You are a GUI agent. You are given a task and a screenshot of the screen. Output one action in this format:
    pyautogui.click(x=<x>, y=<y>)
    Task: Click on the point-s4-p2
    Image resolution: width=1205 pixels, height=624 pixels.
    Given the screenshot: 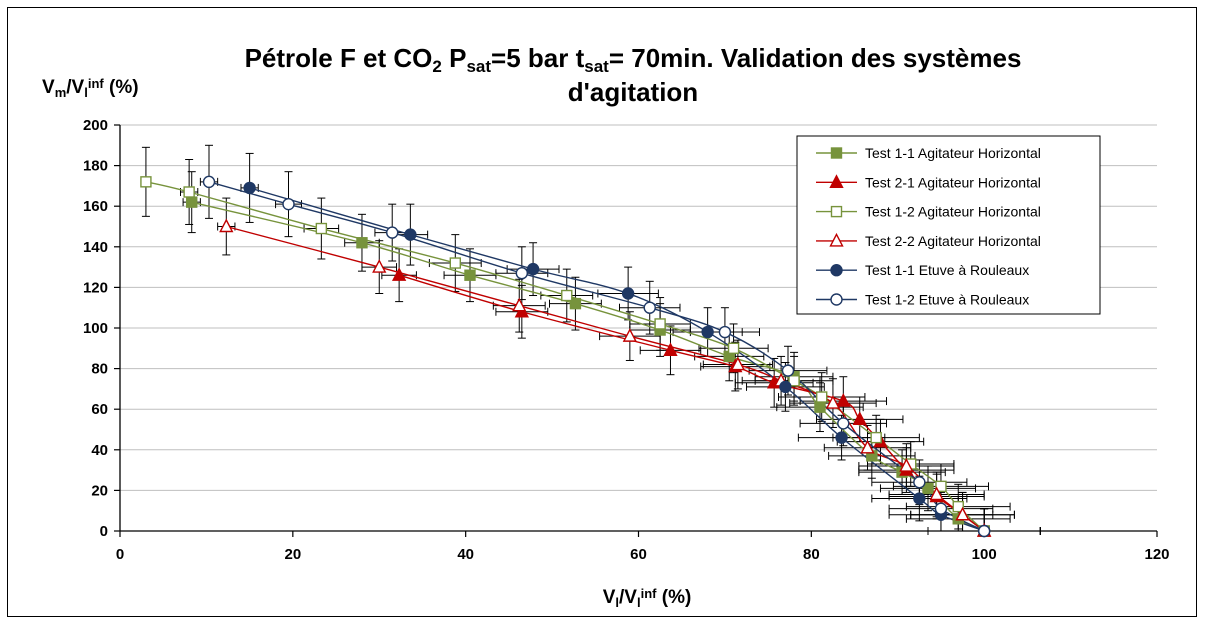 What is the action you would take?
    pyautogui.click(x=533, y=269)
    